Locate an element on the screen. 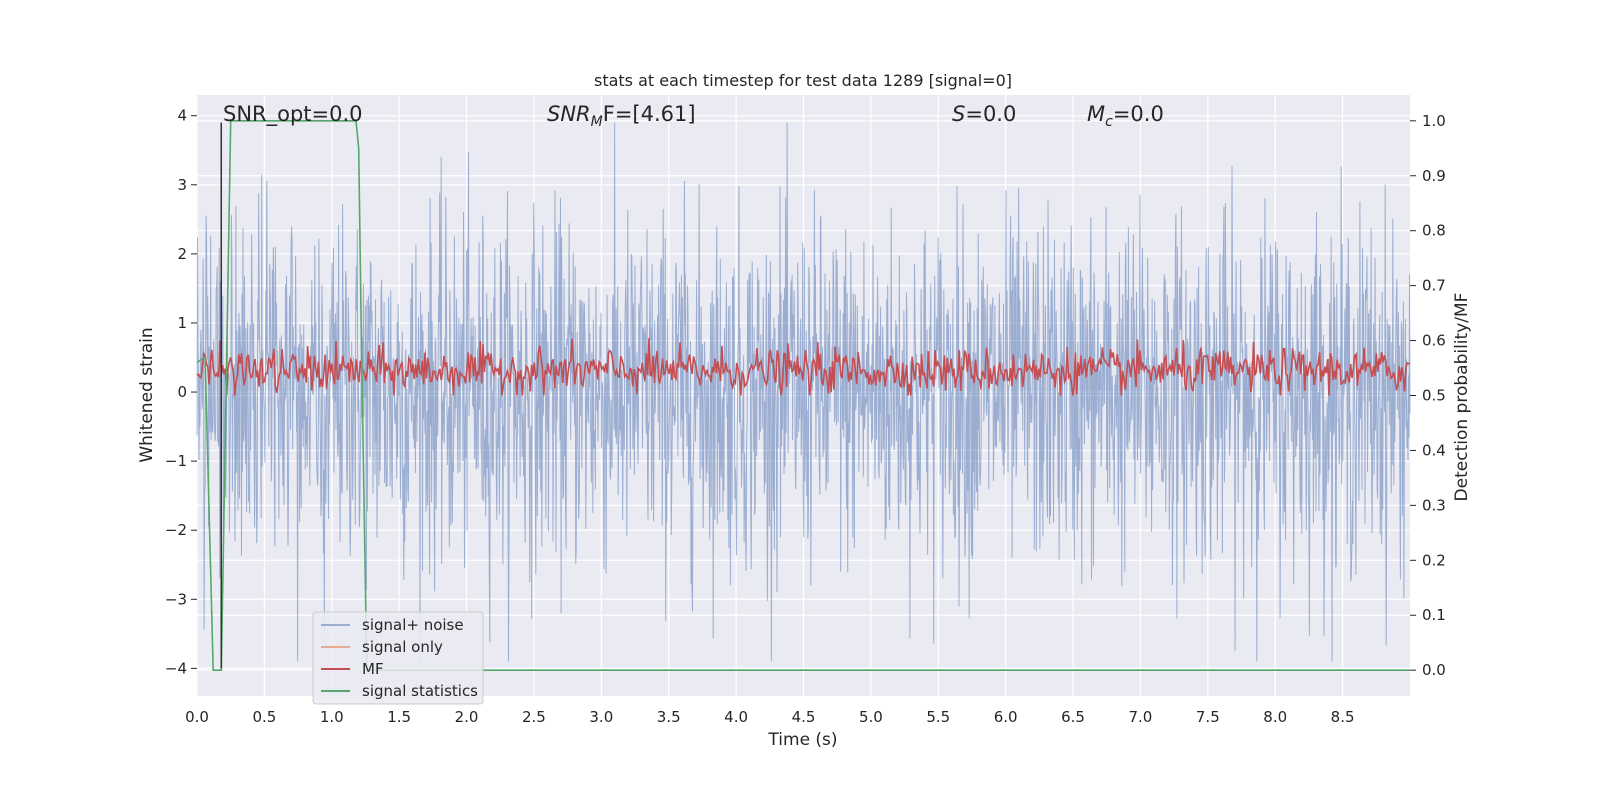  x-tick-label: 0.0 is located at coordinates (197, 717).